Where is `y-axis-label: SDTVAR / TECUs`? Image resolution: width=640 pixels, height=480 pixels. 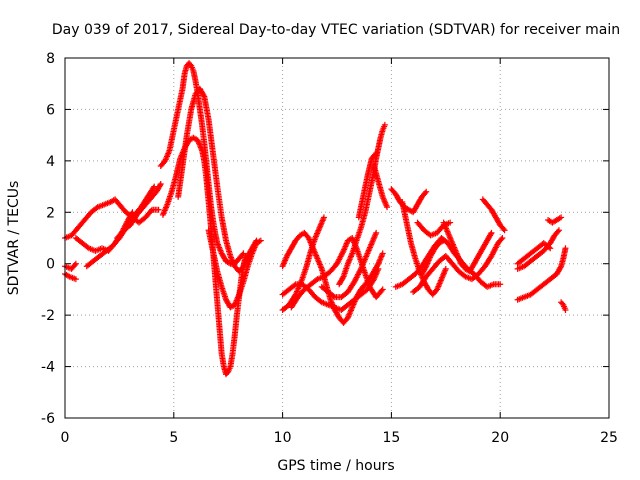
y-axis-label: SDTVAR / TECUs is located at coordinates (14, 238).